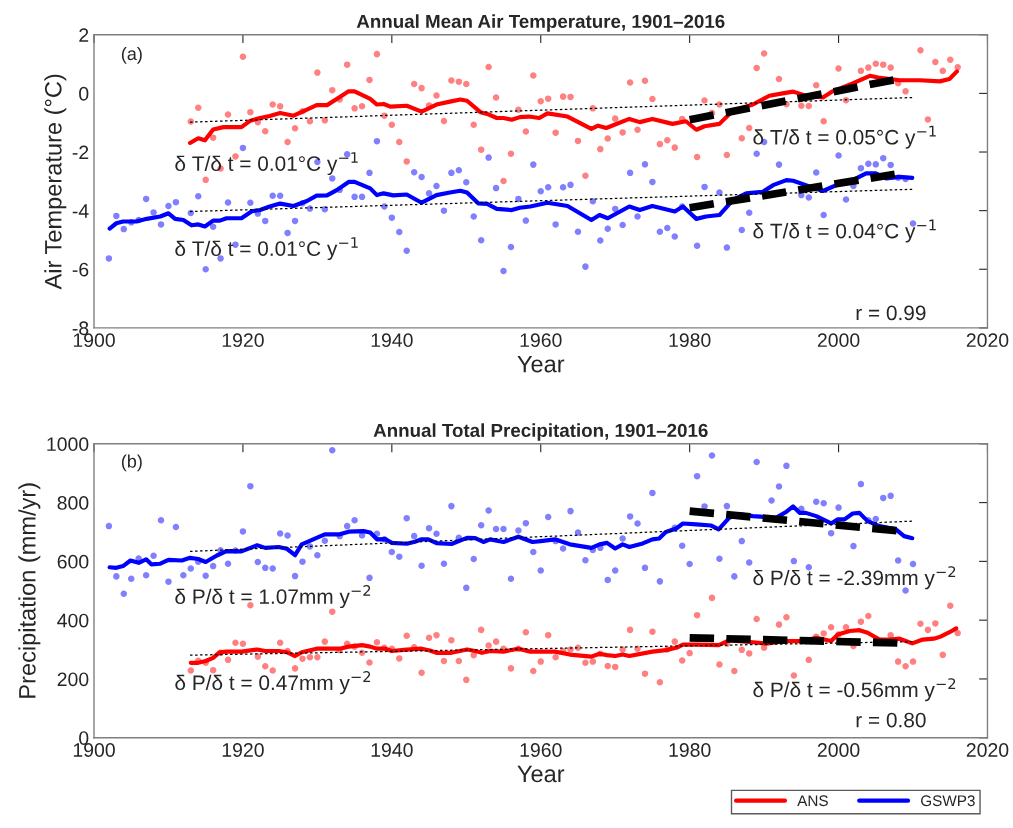 This screenshot has height=828, width=1013. Describe the element at coordinates (94, 750) in the screenshot. I see `x-tick-label: 1900` at that location.